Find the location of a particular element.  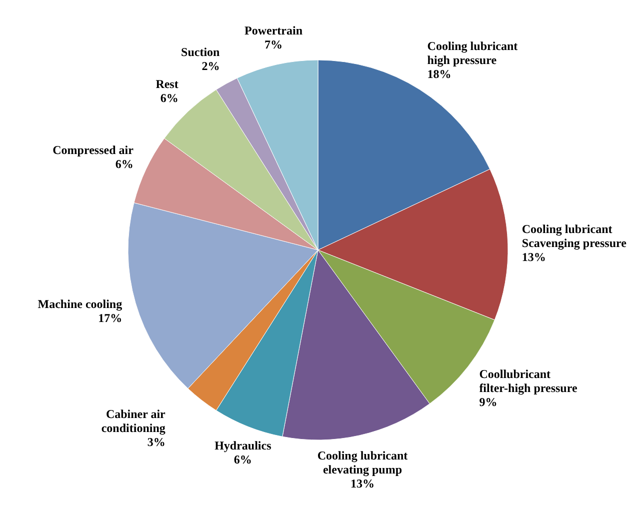

slice-label: Cabiner air conditioning is located at coordinates (133, 420).